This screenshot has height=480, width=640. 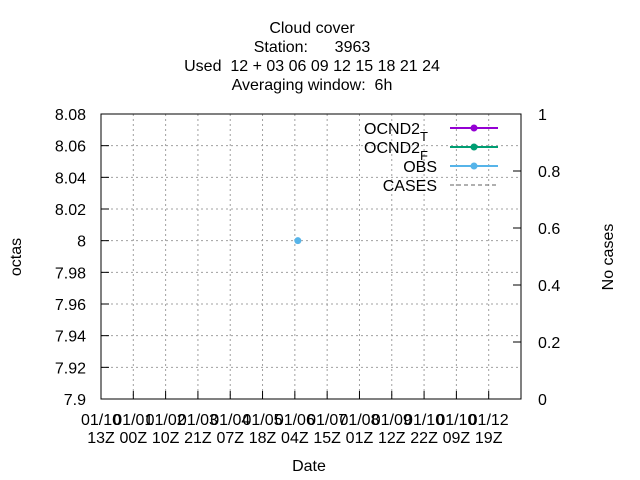 What do you see at coordinates (166, 420) in the screenshot?
I see `x-tick-label: 01/02` at bounding box center [166, 420].